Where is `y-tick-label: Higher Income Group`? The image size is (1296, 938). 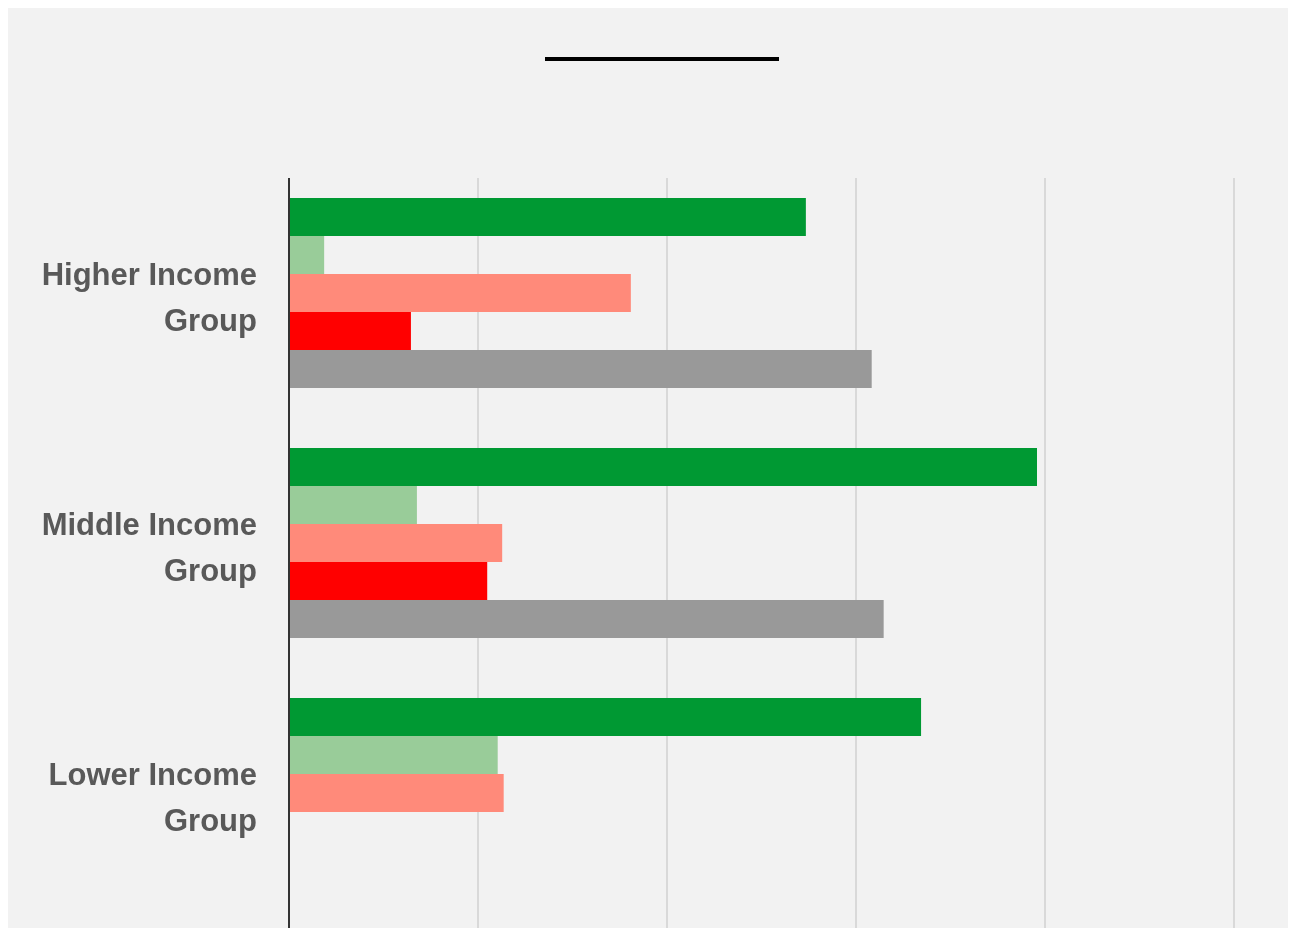 y-tick-label: Higher Income Group is located at coordinates (149, 297).